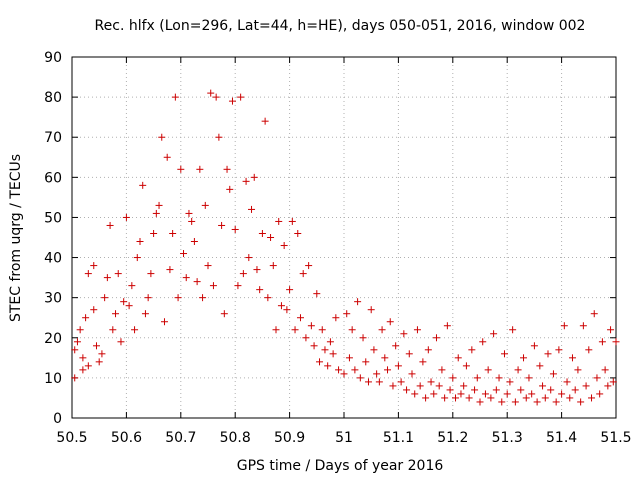 The width and height of the screenshot is (640, 480). Describe the element at coordinates (71, 438) in the screenshot. I see `x-tick-label: 50.5` at that location.